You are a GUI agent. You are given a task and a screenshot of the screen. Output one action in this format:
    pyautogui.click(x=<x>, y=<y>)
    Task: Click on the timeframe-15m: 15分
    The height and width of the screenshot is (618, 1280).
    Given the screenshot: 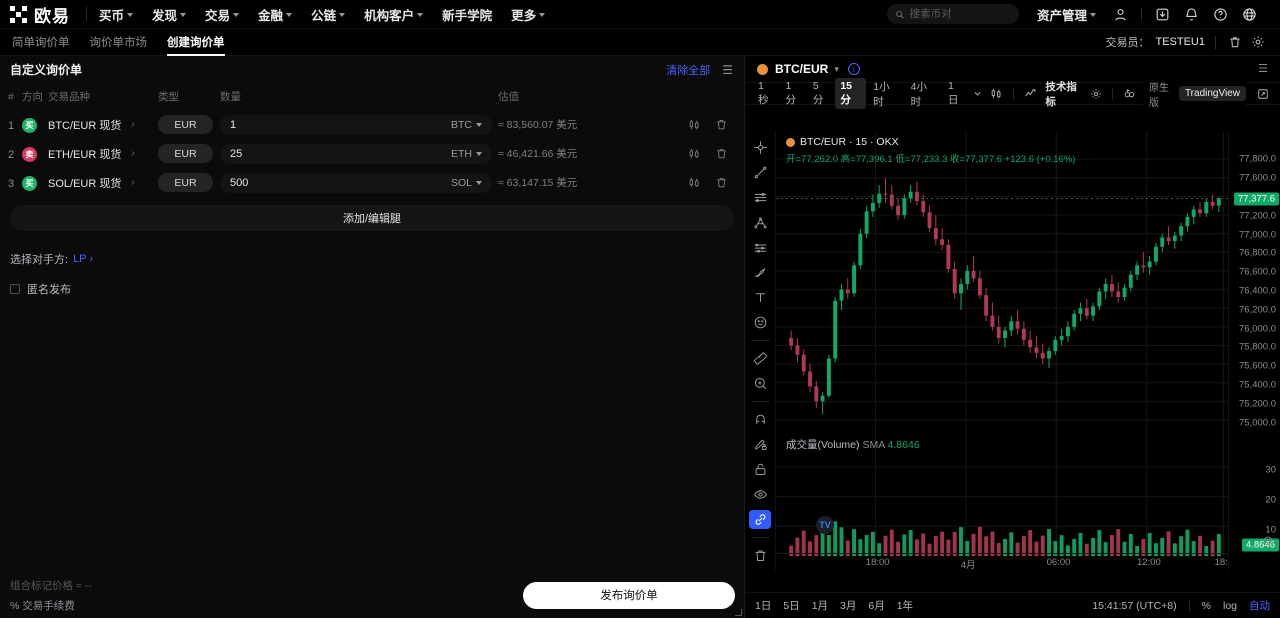 What is the action you would take?
    pyautogui.click(x=851, y=93)
    